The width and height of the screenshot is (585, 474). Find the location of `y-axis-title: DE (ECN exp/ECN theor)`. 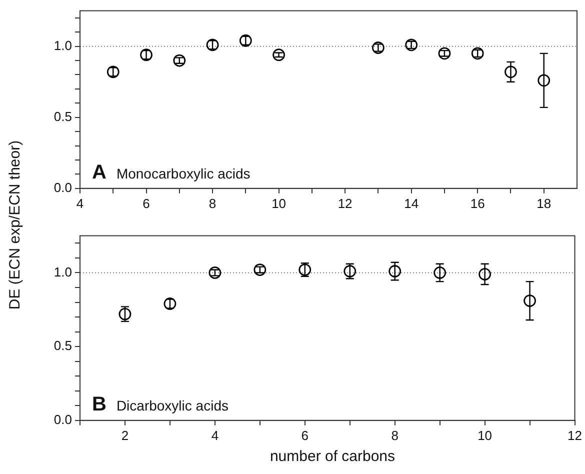

y-axis-title: DE (ECN exp/ECN theor) is located at coordinates (15, 225).